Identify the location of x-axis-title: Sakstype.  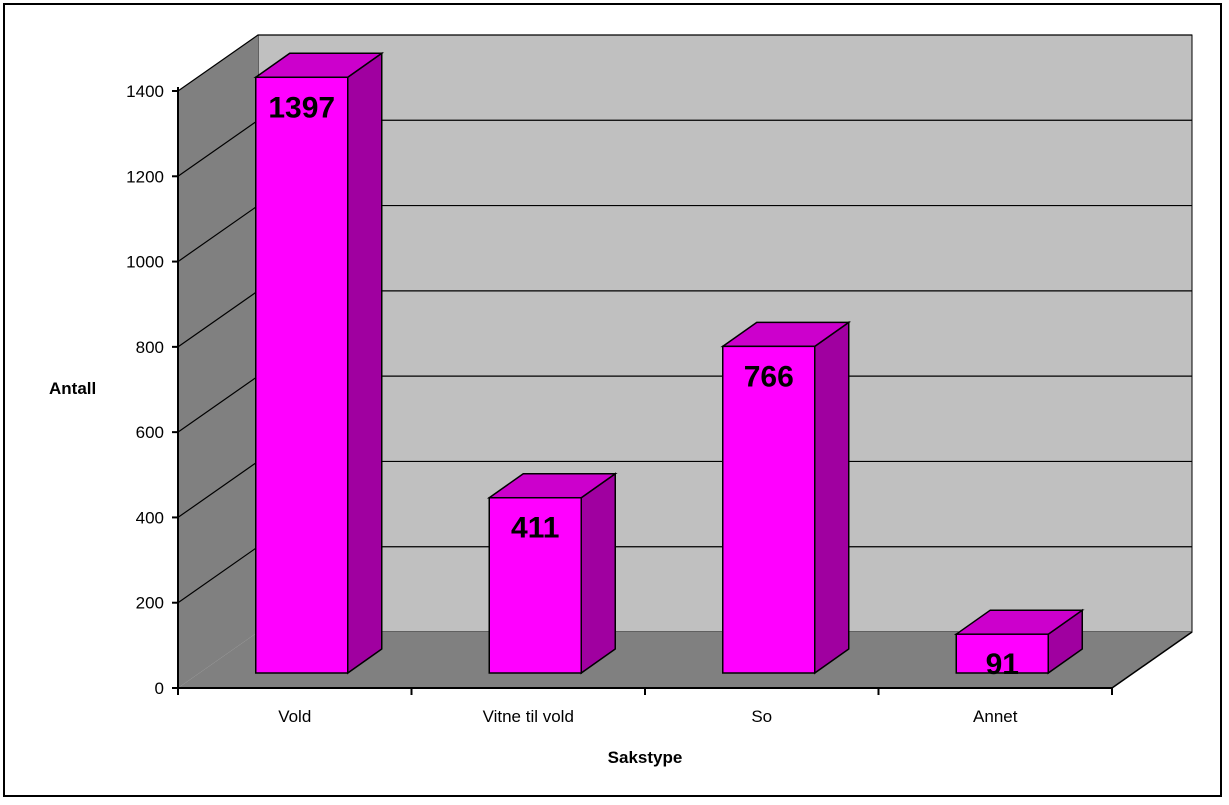
(645, 757).